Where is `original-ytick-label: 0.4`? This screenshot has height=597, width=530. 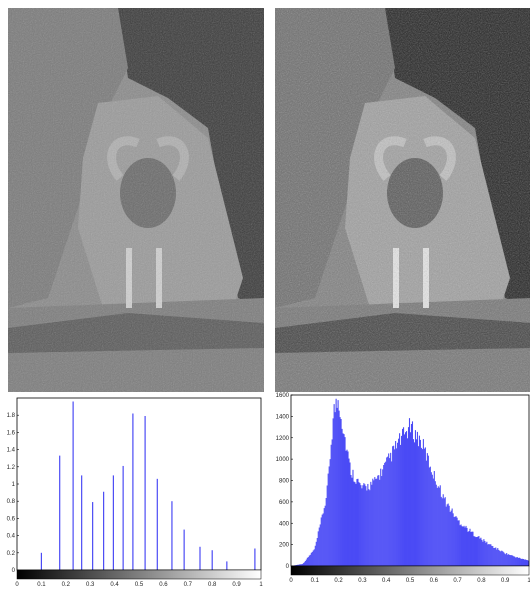
original-ytick-label: 0.4 is located at coordinates (11, 537).